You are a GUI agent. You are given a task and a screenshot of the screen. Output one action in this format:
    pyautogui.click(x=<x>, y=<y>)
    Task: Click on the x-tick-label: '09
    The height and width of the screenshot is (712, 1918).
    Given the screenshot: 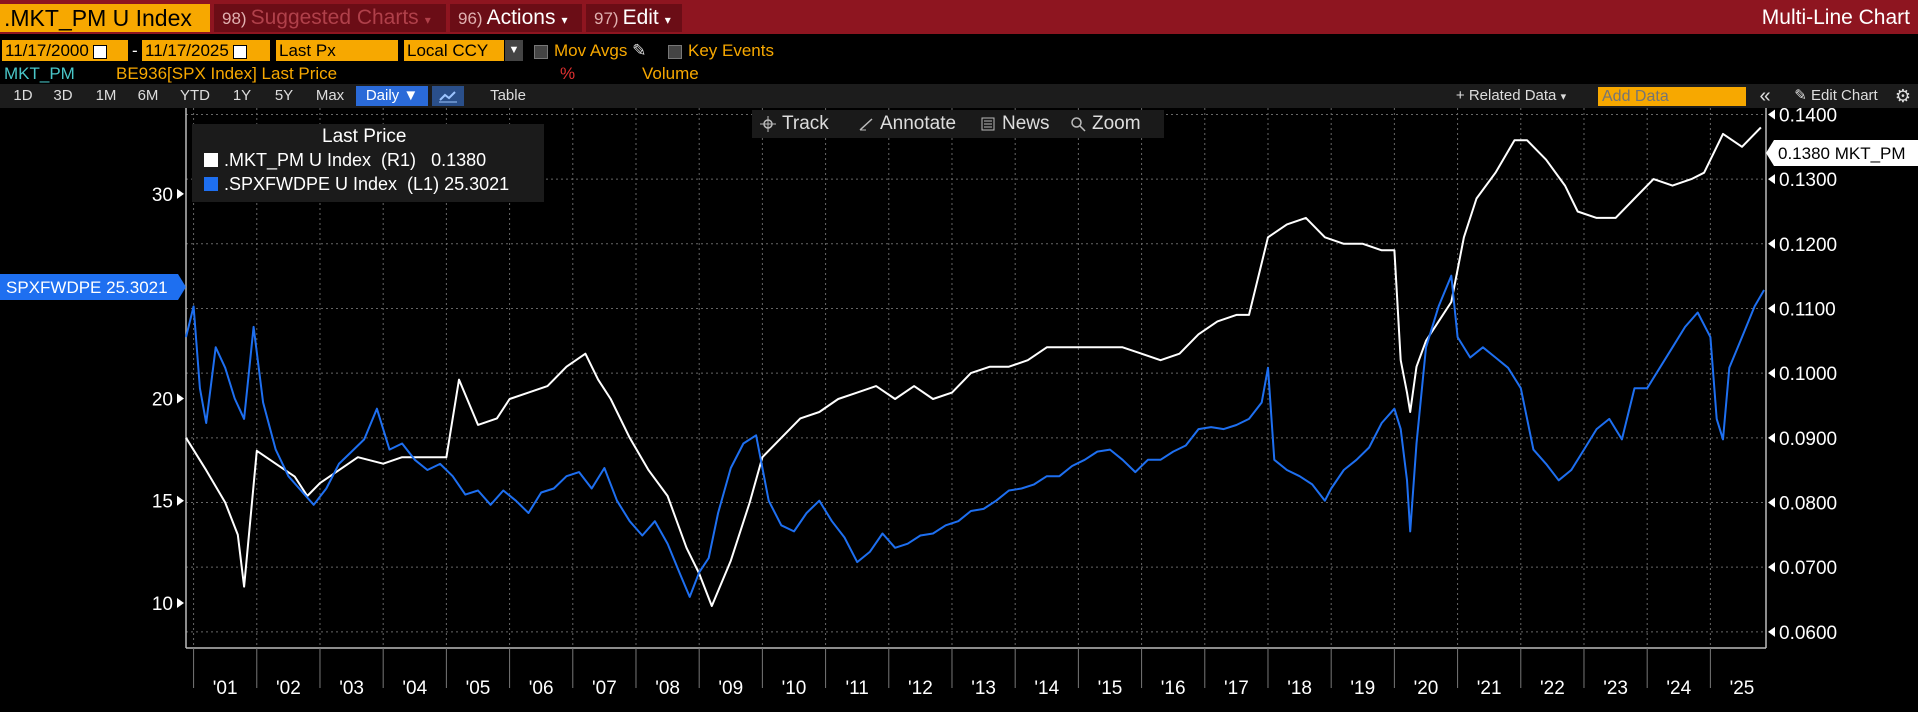 What is the action you would take?
    pyautogui.click(x=730, y=688)
    